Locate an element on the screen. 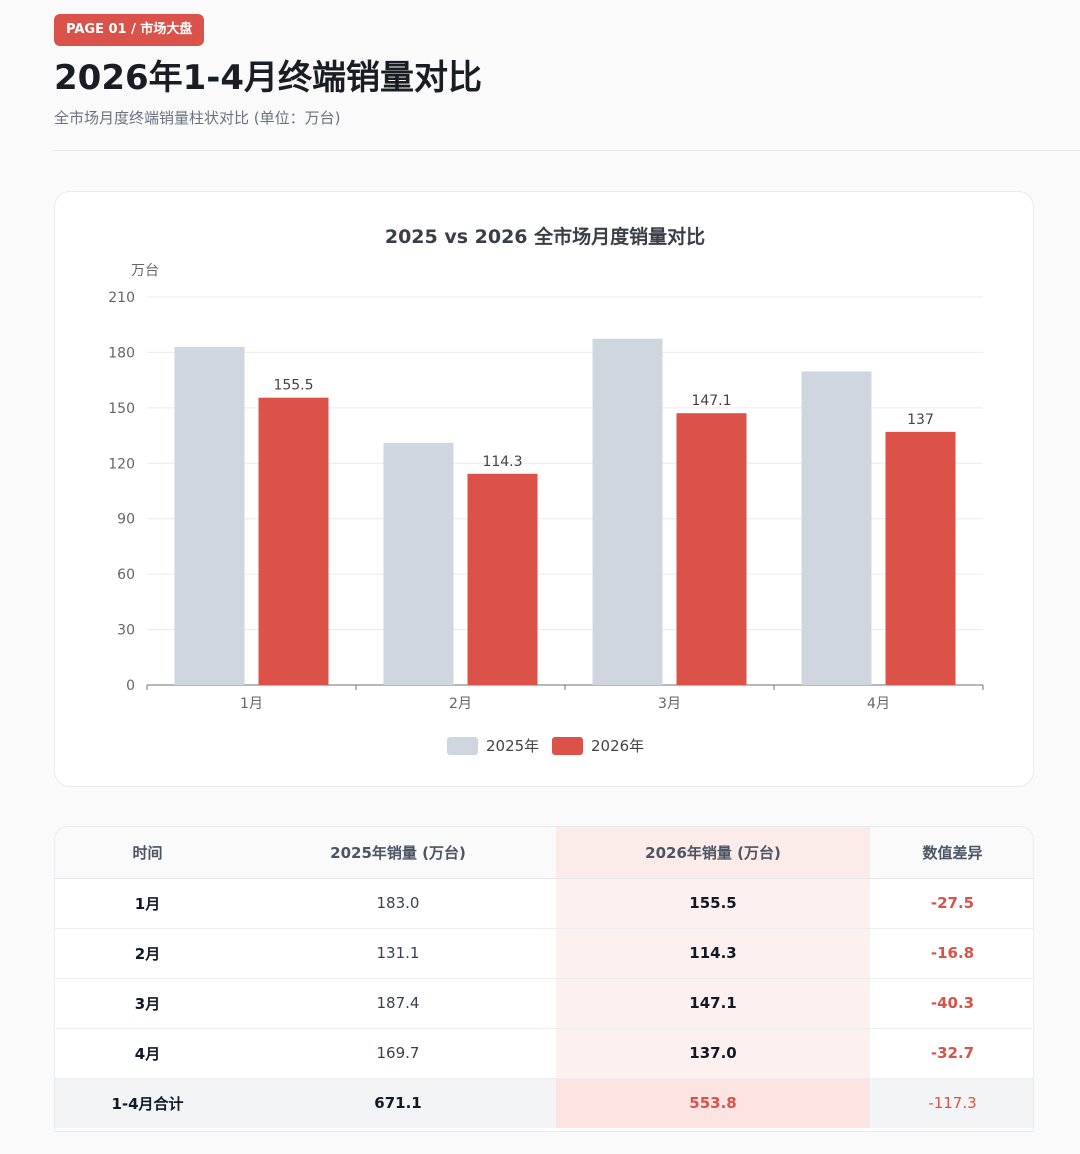 The width and height of the screenshot is (1080, 1154). row-month: 1月 is located at coordinates (147, 903).